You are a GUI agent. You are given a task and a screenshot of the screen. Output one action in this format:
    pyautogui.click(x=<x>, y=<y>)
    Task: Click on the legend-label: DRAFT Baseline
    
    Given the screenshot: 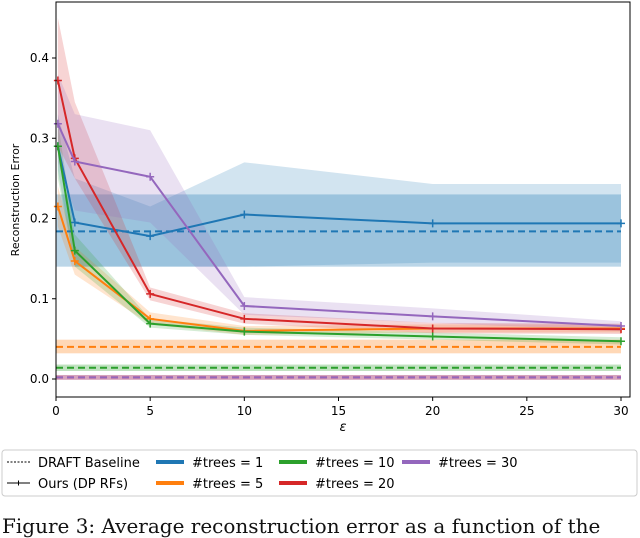 What is the action you would take?
    pyautogui.click(x=89, y=463)
    